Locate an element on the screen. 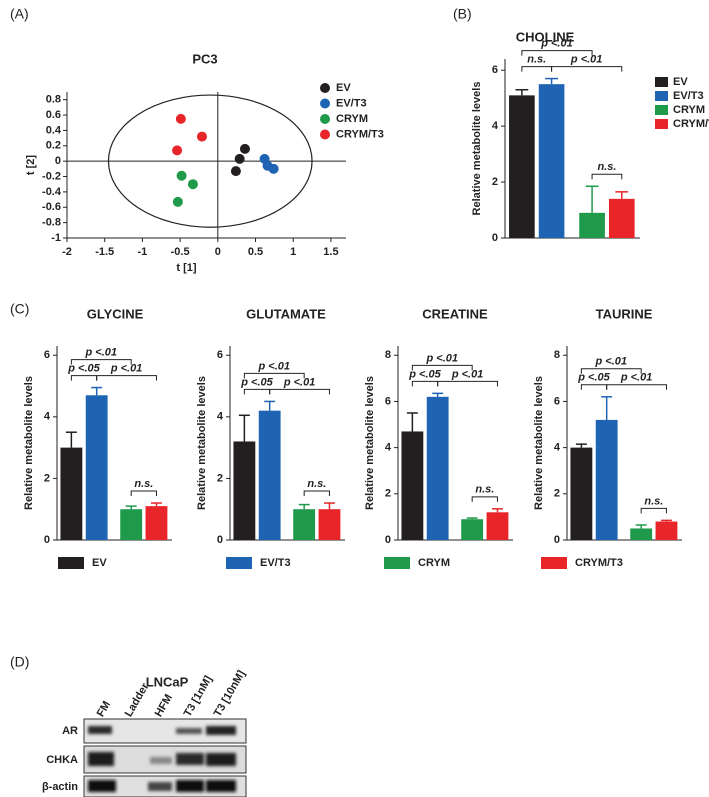 The image size is (709, 797). y-axis-label: t [2] is located at coordinates (31, 165).